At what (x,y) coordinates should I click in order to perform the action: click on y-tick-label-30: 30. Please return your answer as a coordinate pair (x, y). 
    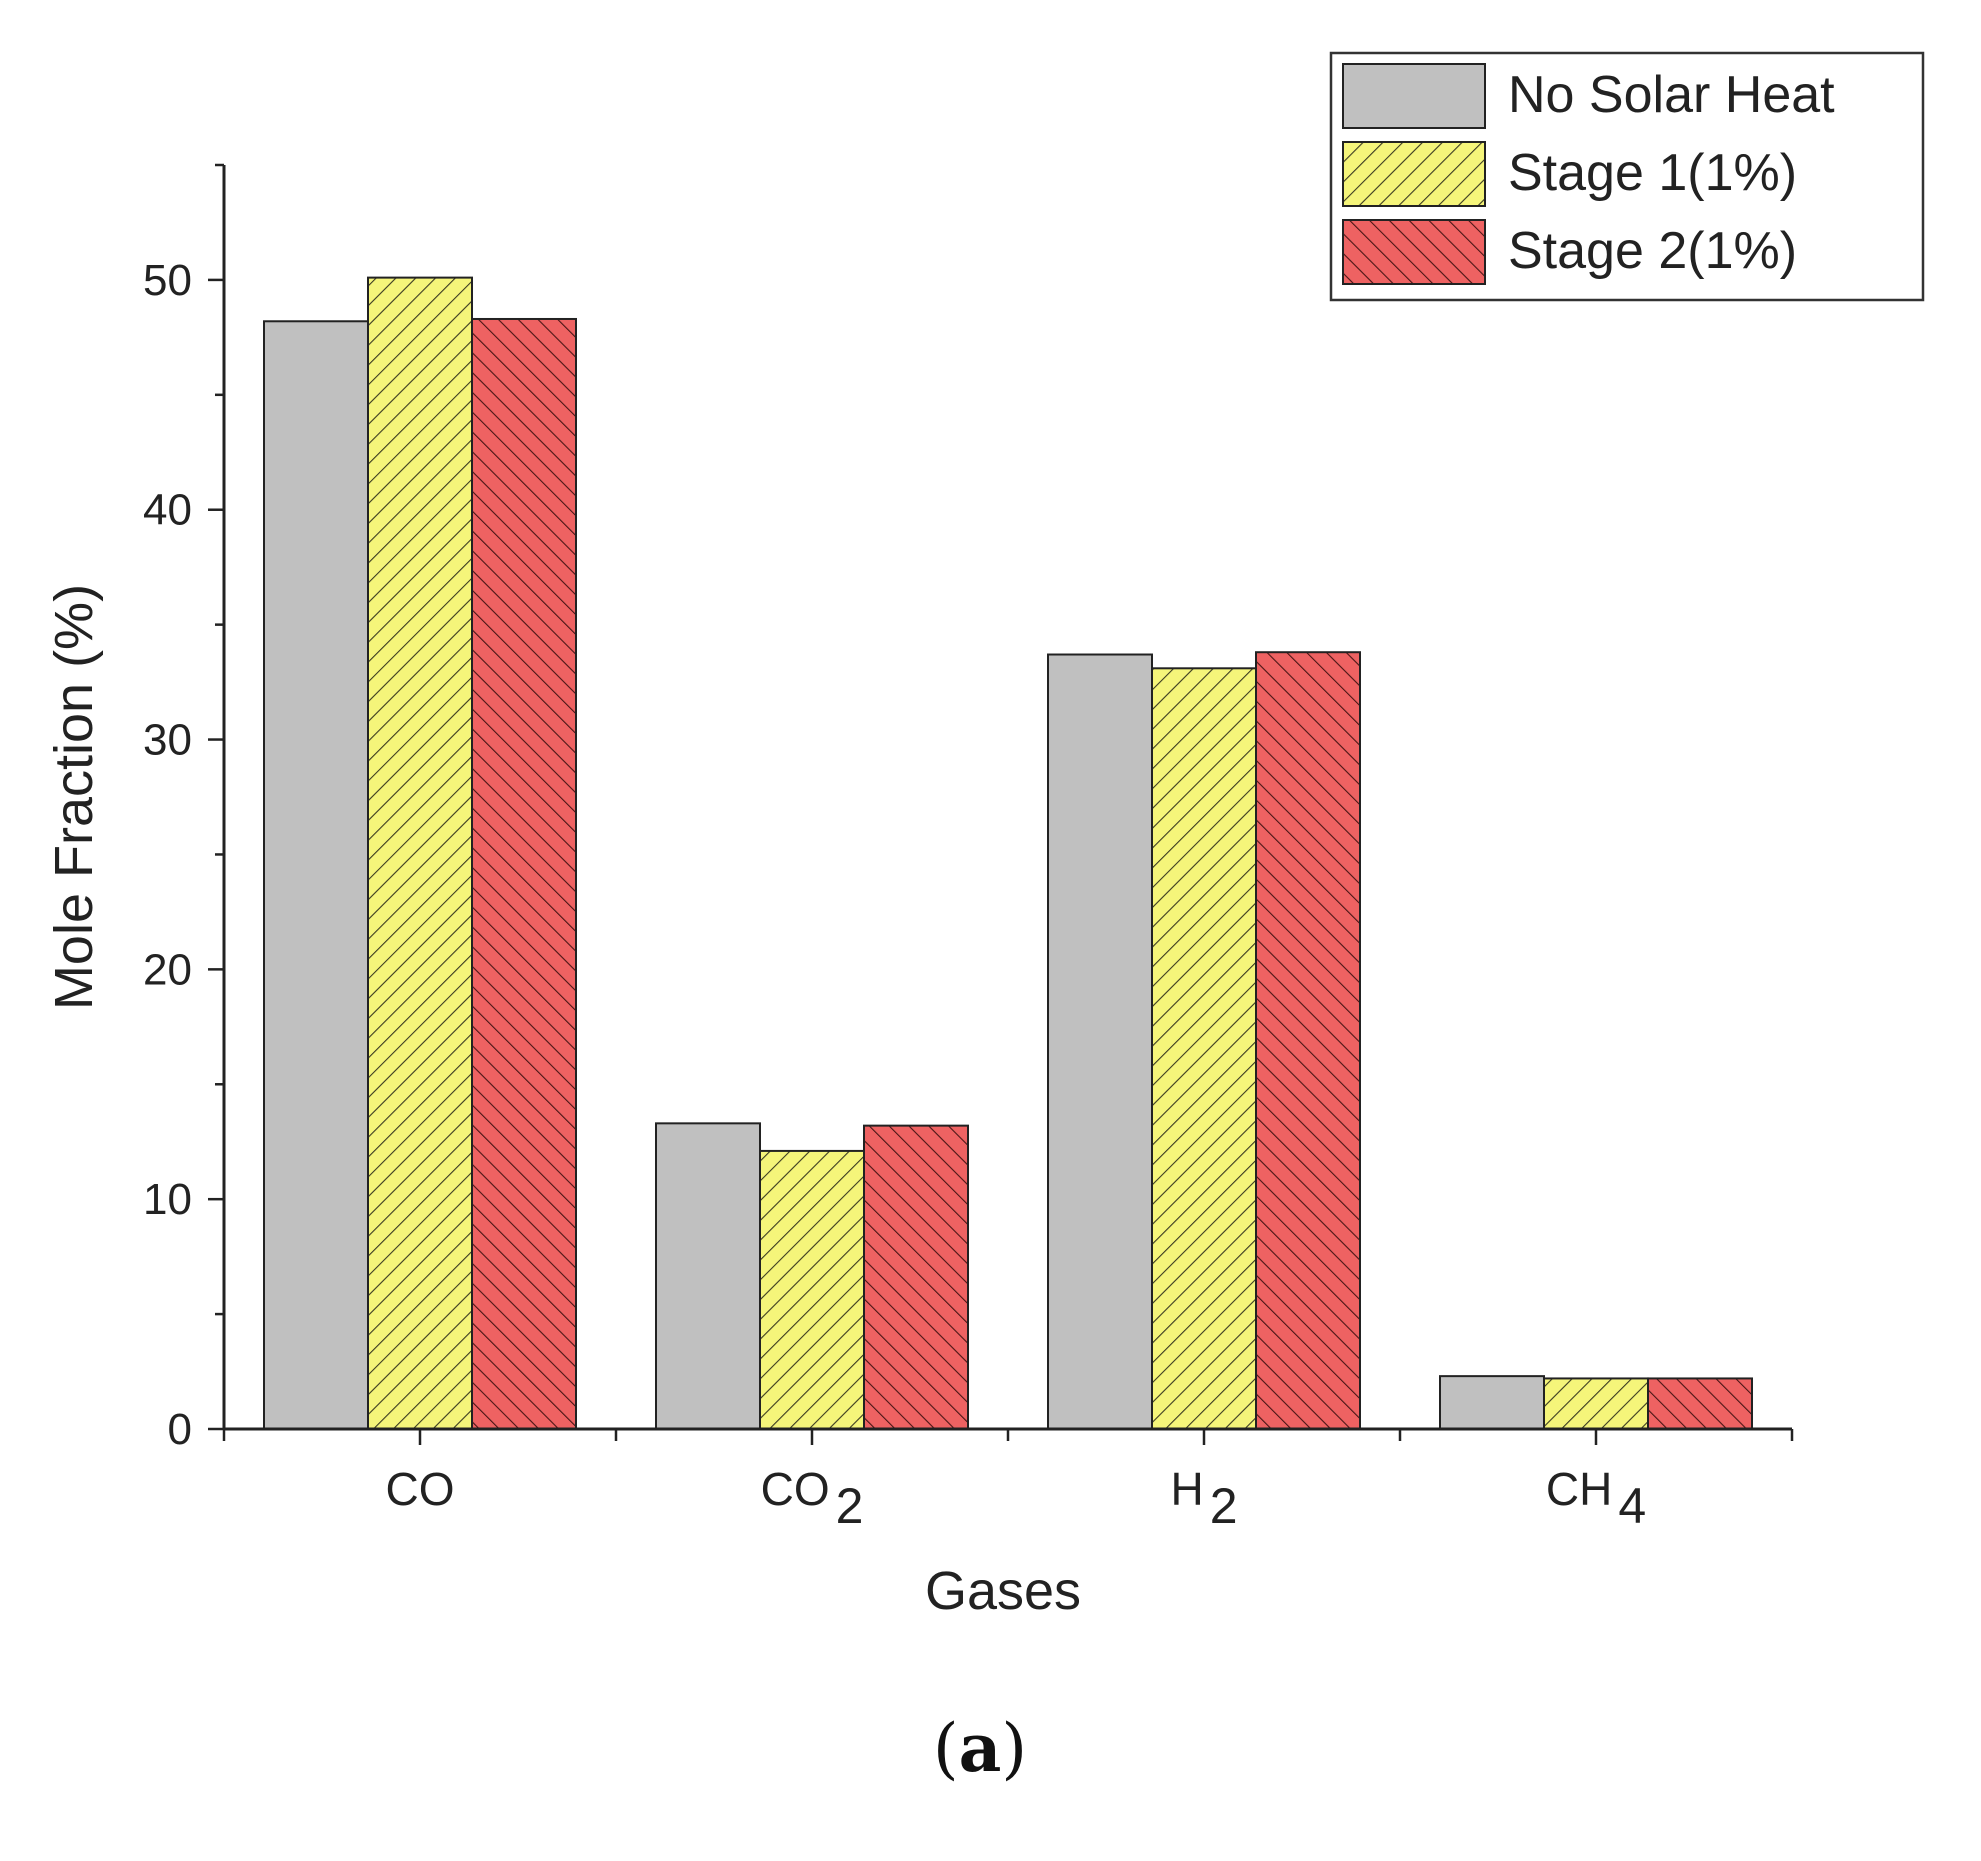
    Looking at the image, I should click on (167, 740).